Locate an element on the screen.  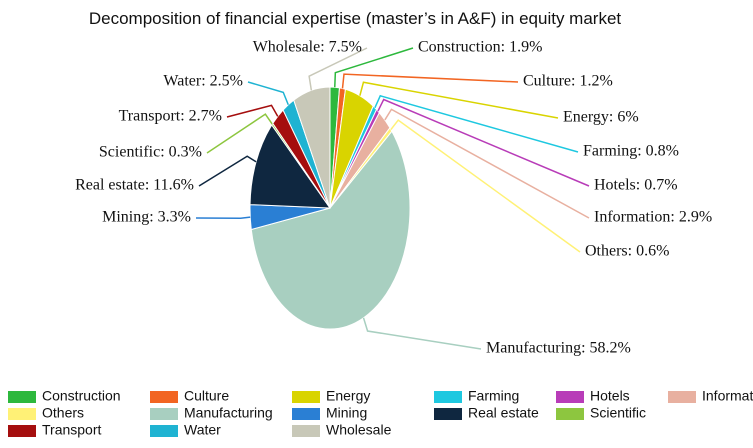
legend-label: Energy is located at coordinates (348, 396).